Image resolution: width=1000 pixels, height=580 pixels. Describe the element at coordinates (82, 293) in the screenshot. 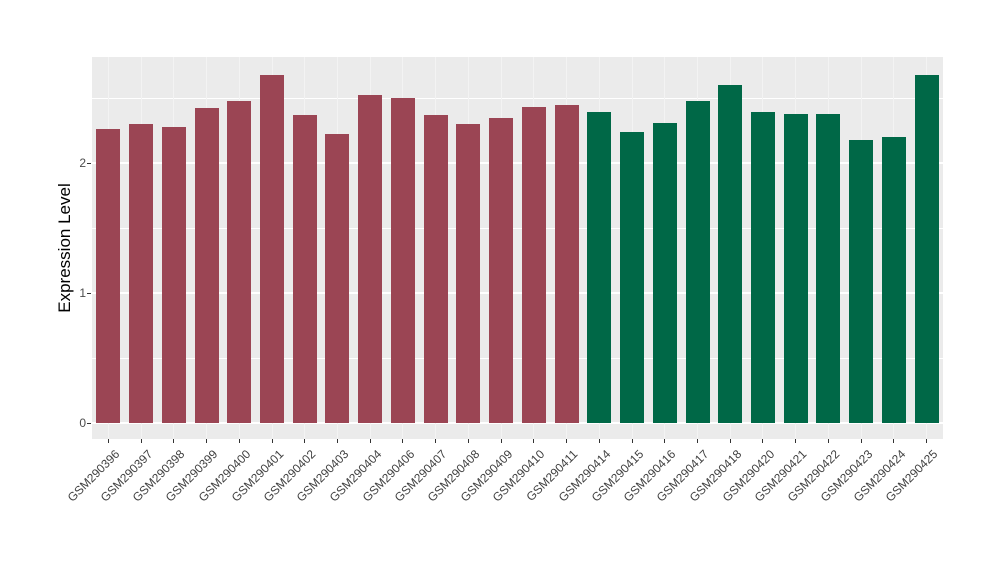

I see `y-tick-label: 1` at that location.